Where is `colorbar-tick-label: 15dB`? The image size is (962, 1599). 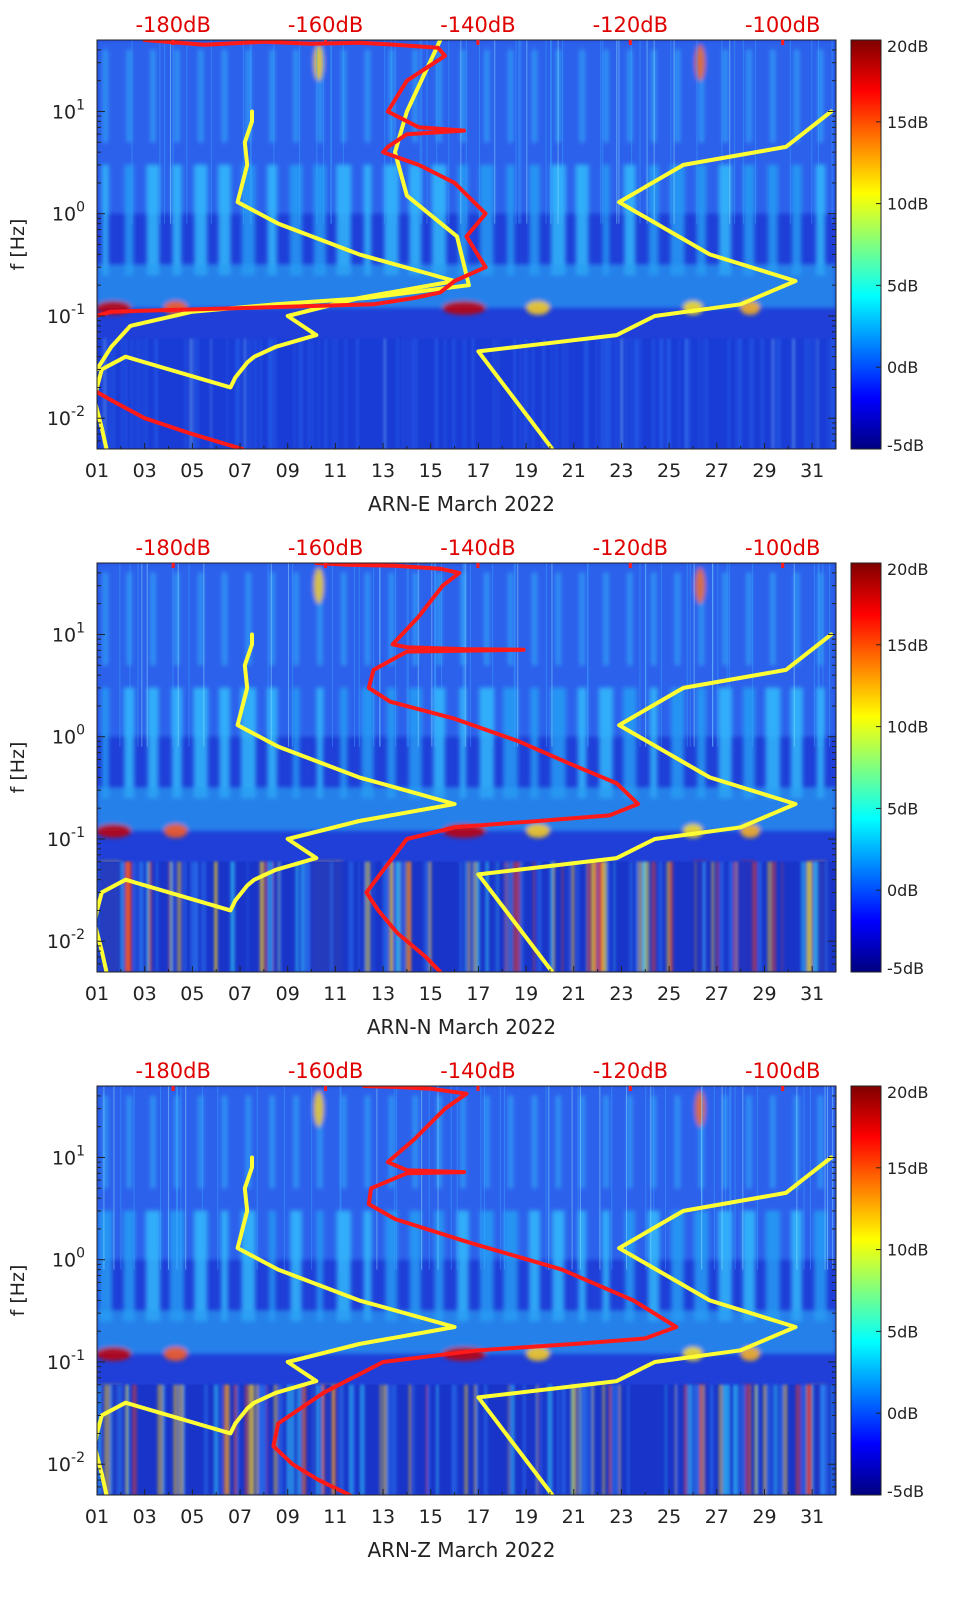
colorbar-tick-label: 15dB is located at coordinates (908, 122).